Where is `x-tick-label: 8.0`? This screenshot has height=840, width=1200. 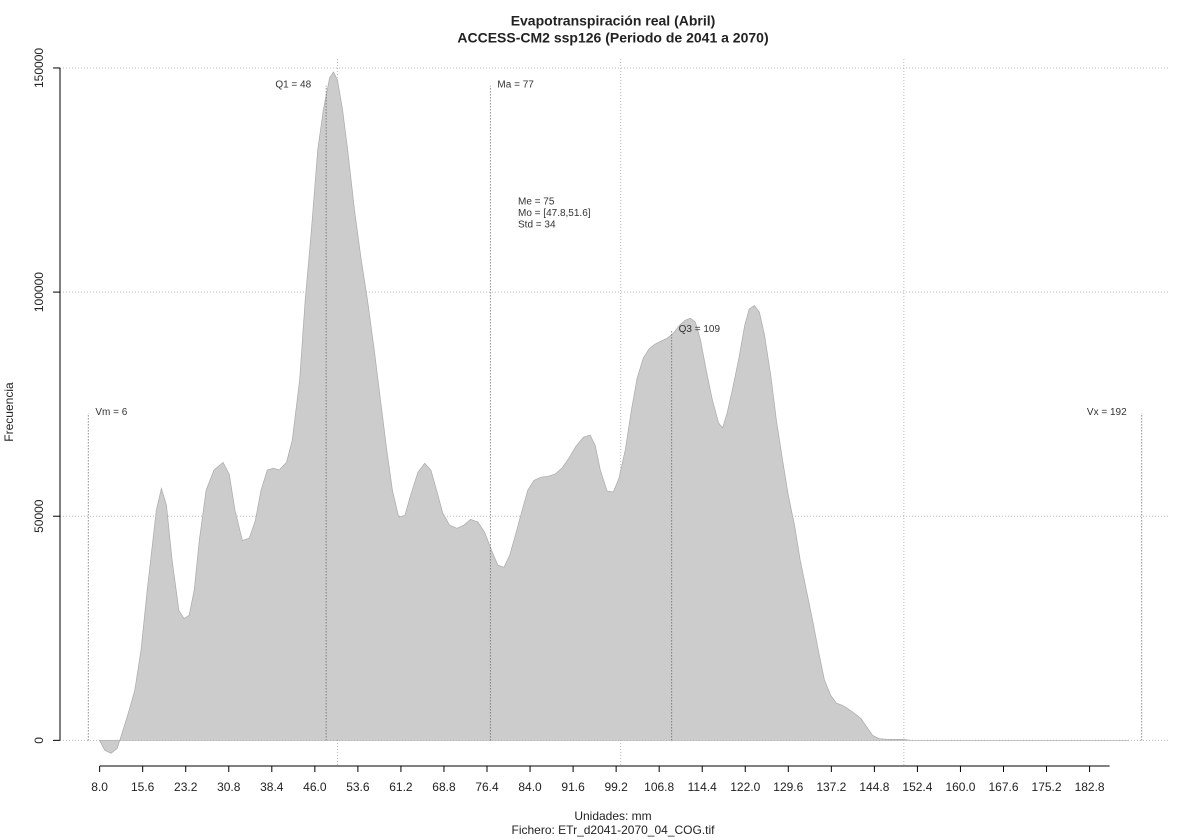 x-tick-label: 8.0 is located at coordinates (99, 787).